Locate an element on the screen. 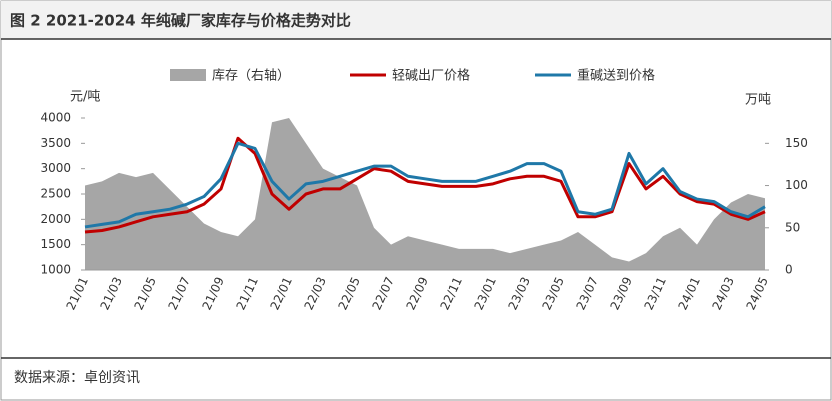 The image size is (832, 401). chart-title: 图 2 2021-2024 年纯碱厂家库存与价格走势对比 is located at coordinates (180, 21).